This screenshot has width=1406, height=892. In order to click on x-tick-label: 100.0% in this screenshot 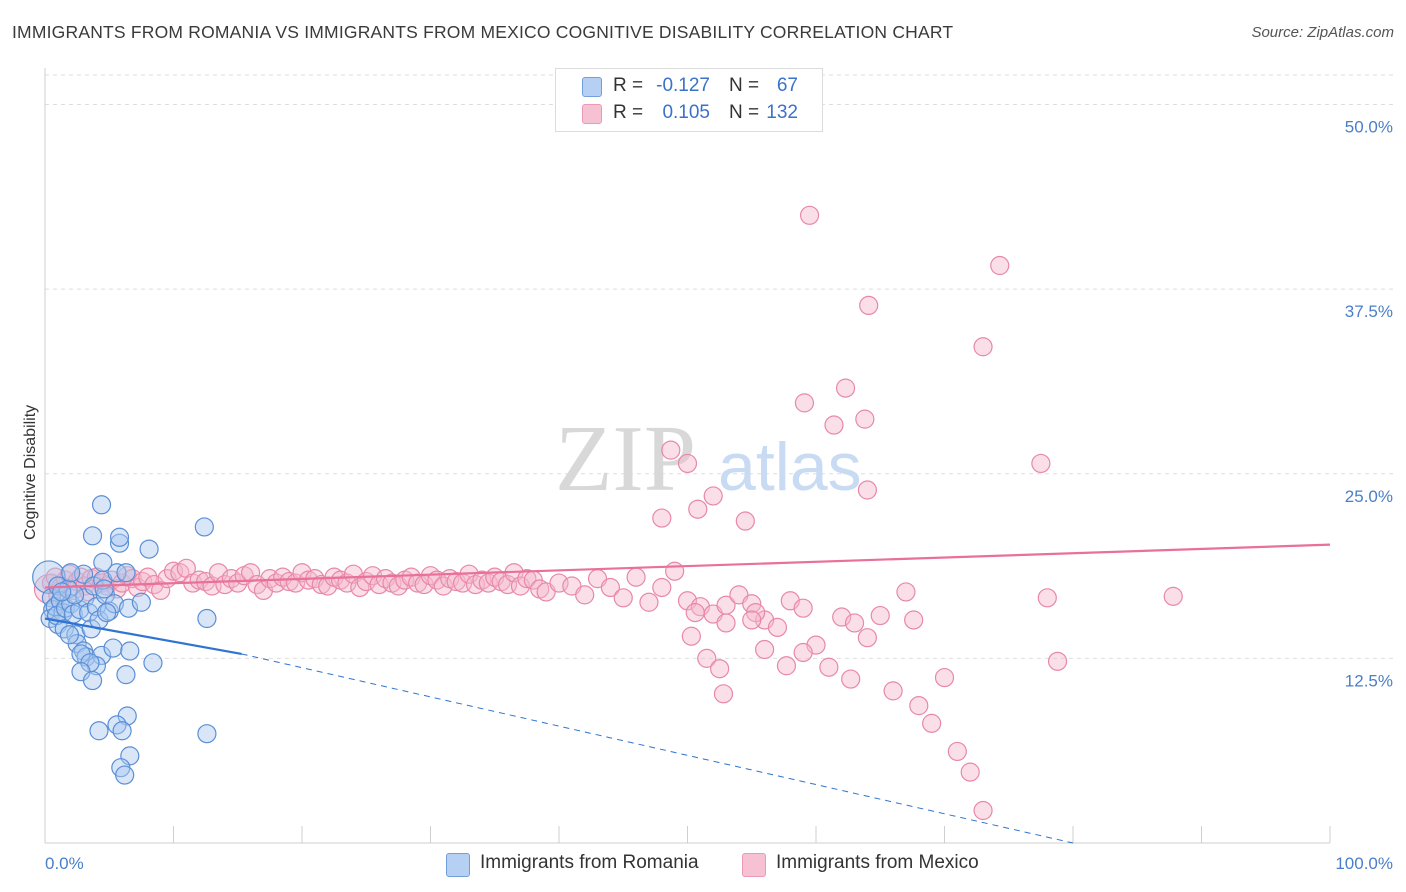, I will do `click(1364, 863)`.